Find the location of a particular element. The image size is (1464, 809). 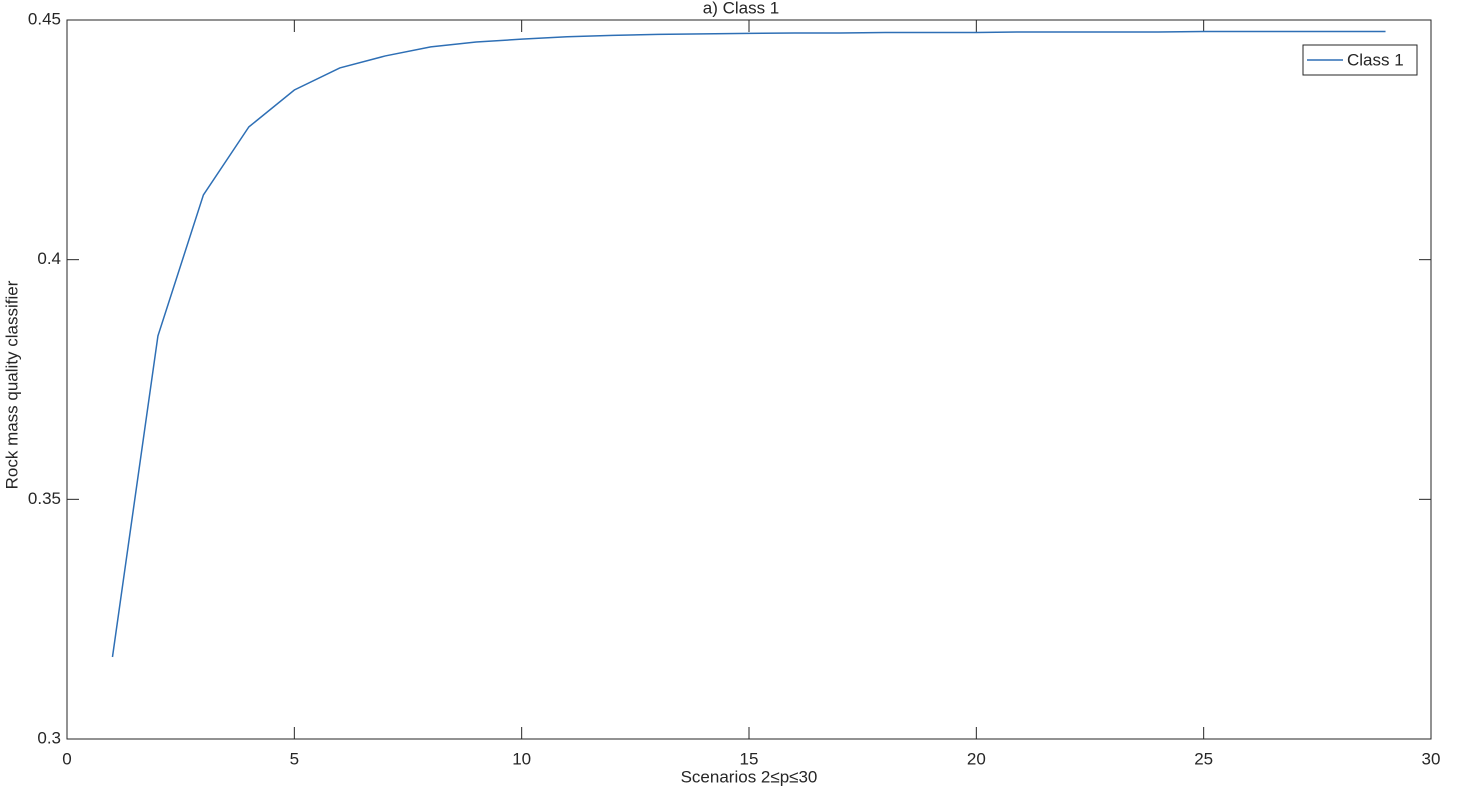

y-tick-label: 0.3 is located at coordinates (49, 737).